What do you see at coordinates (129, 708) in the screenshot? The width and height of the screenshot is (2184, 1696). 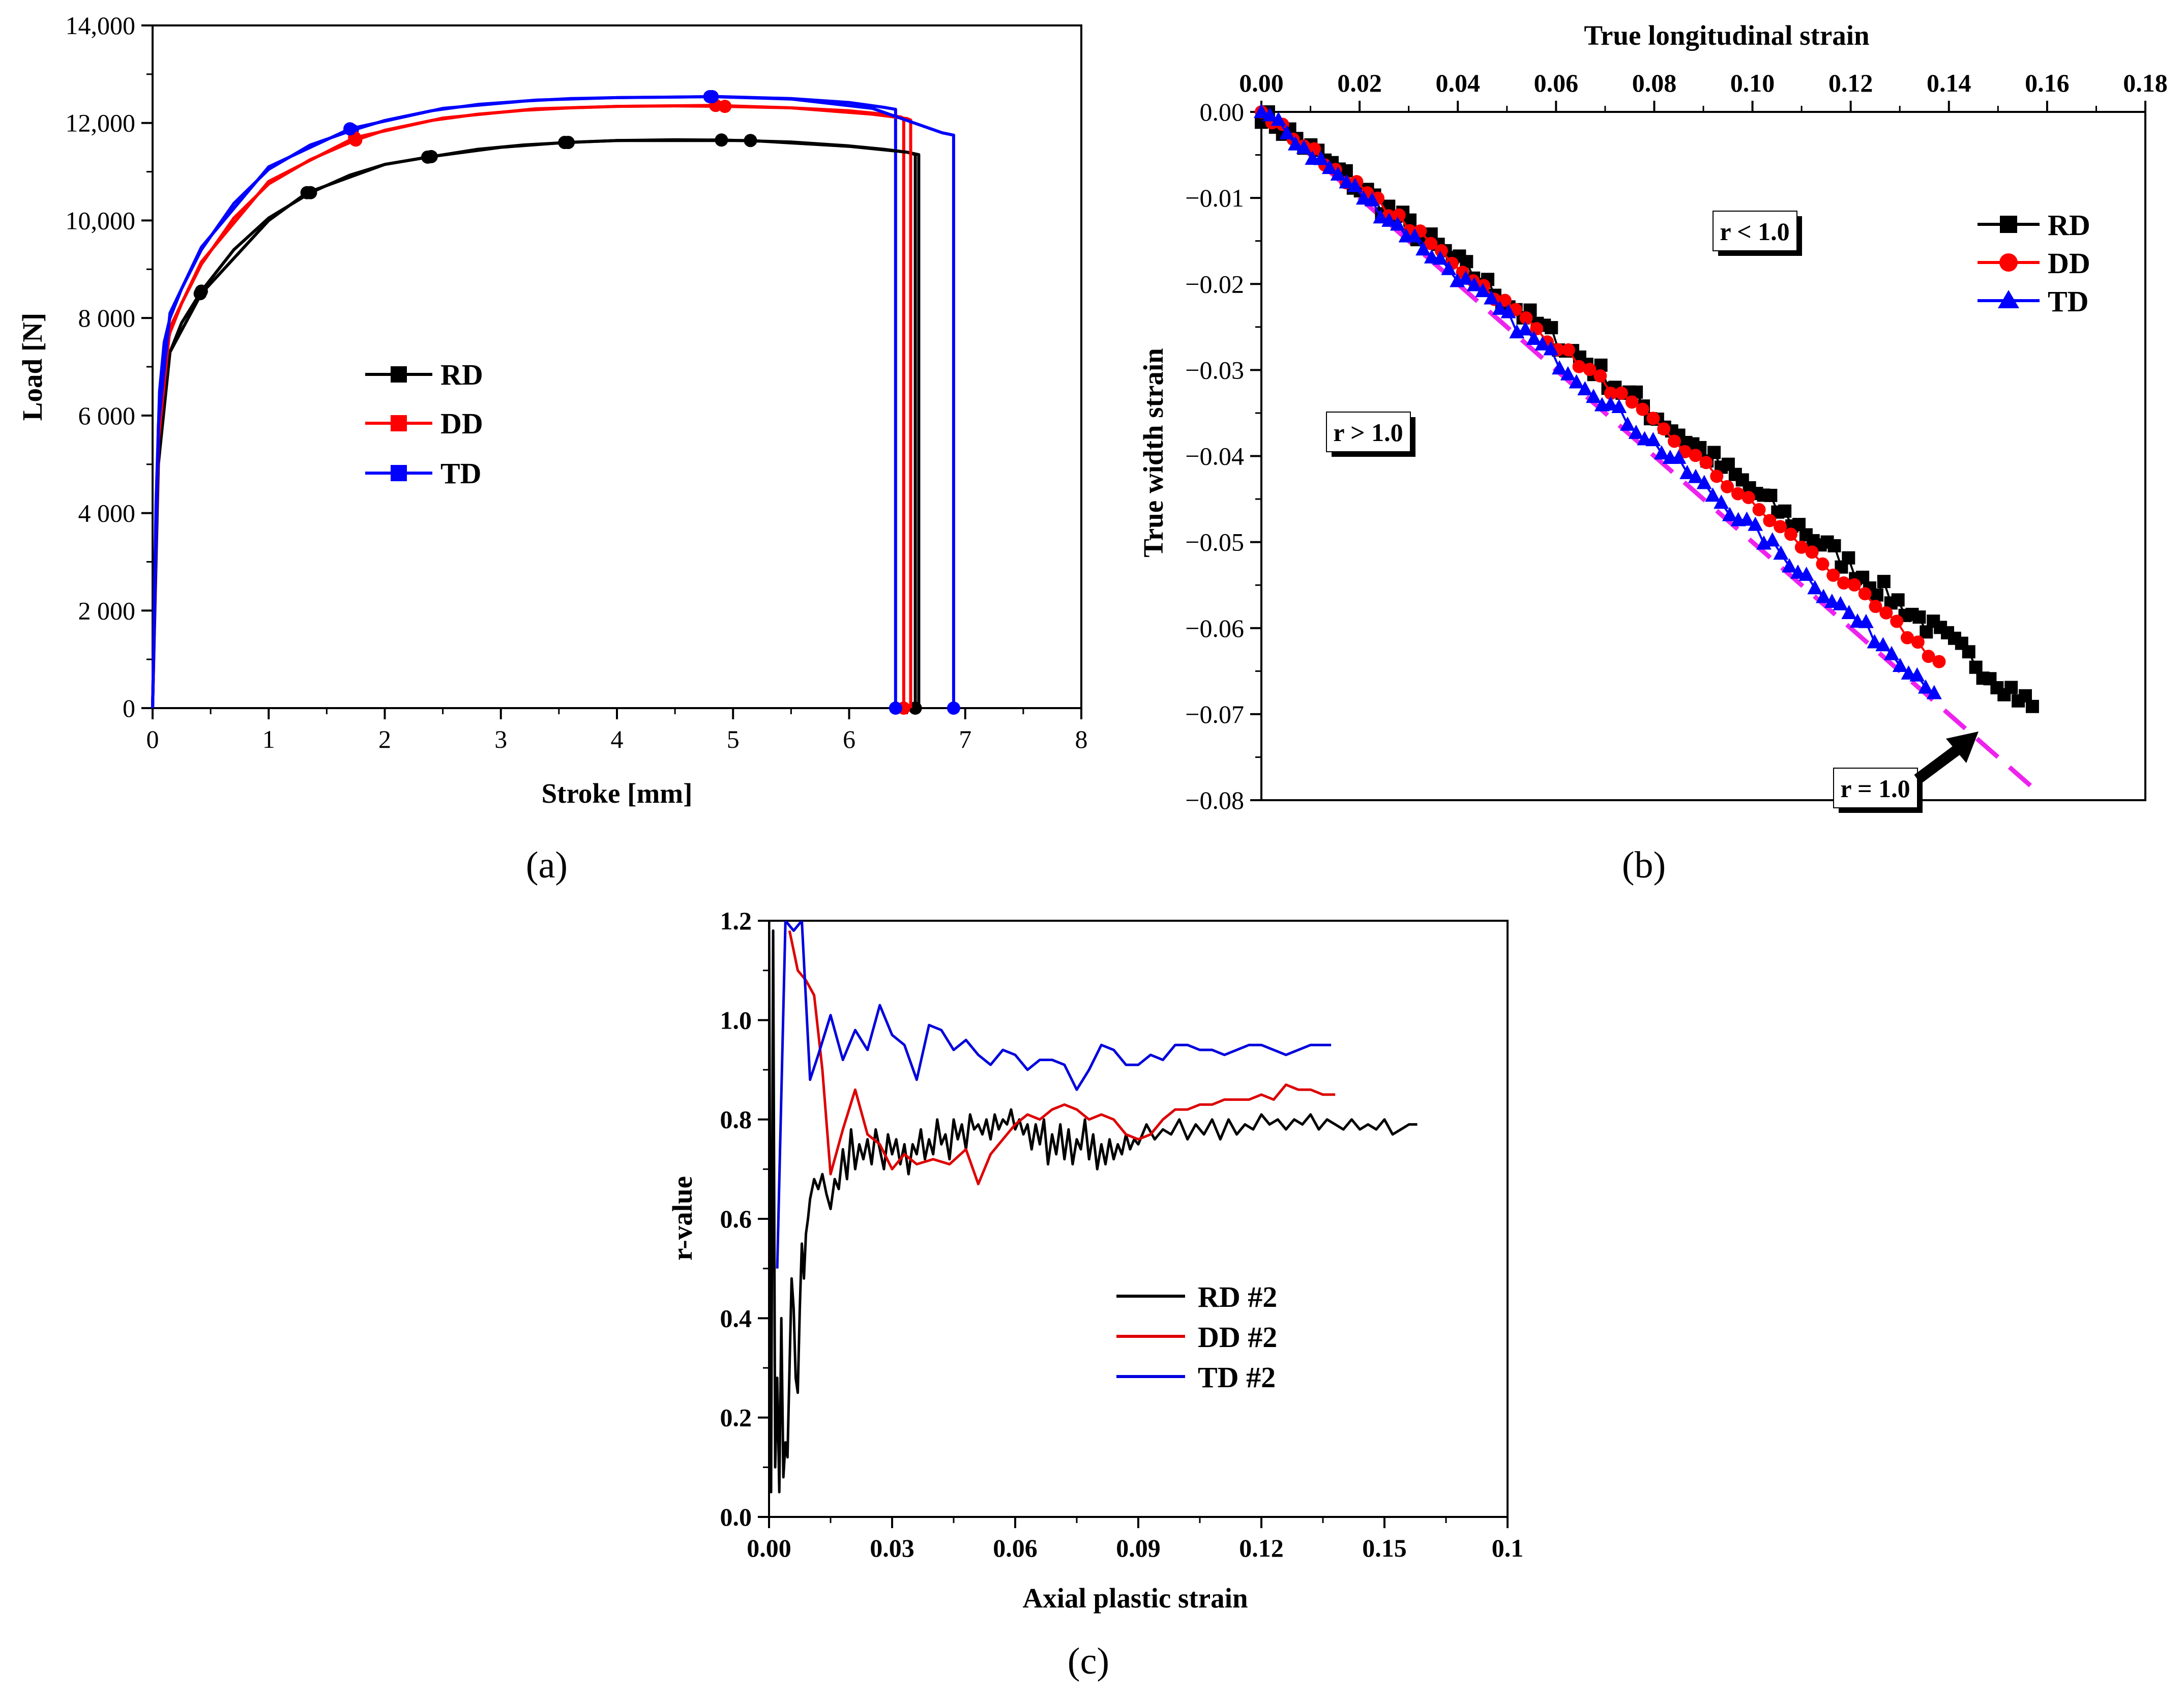 I see `y-tick-label: 0` at bounding box center [129, 708].